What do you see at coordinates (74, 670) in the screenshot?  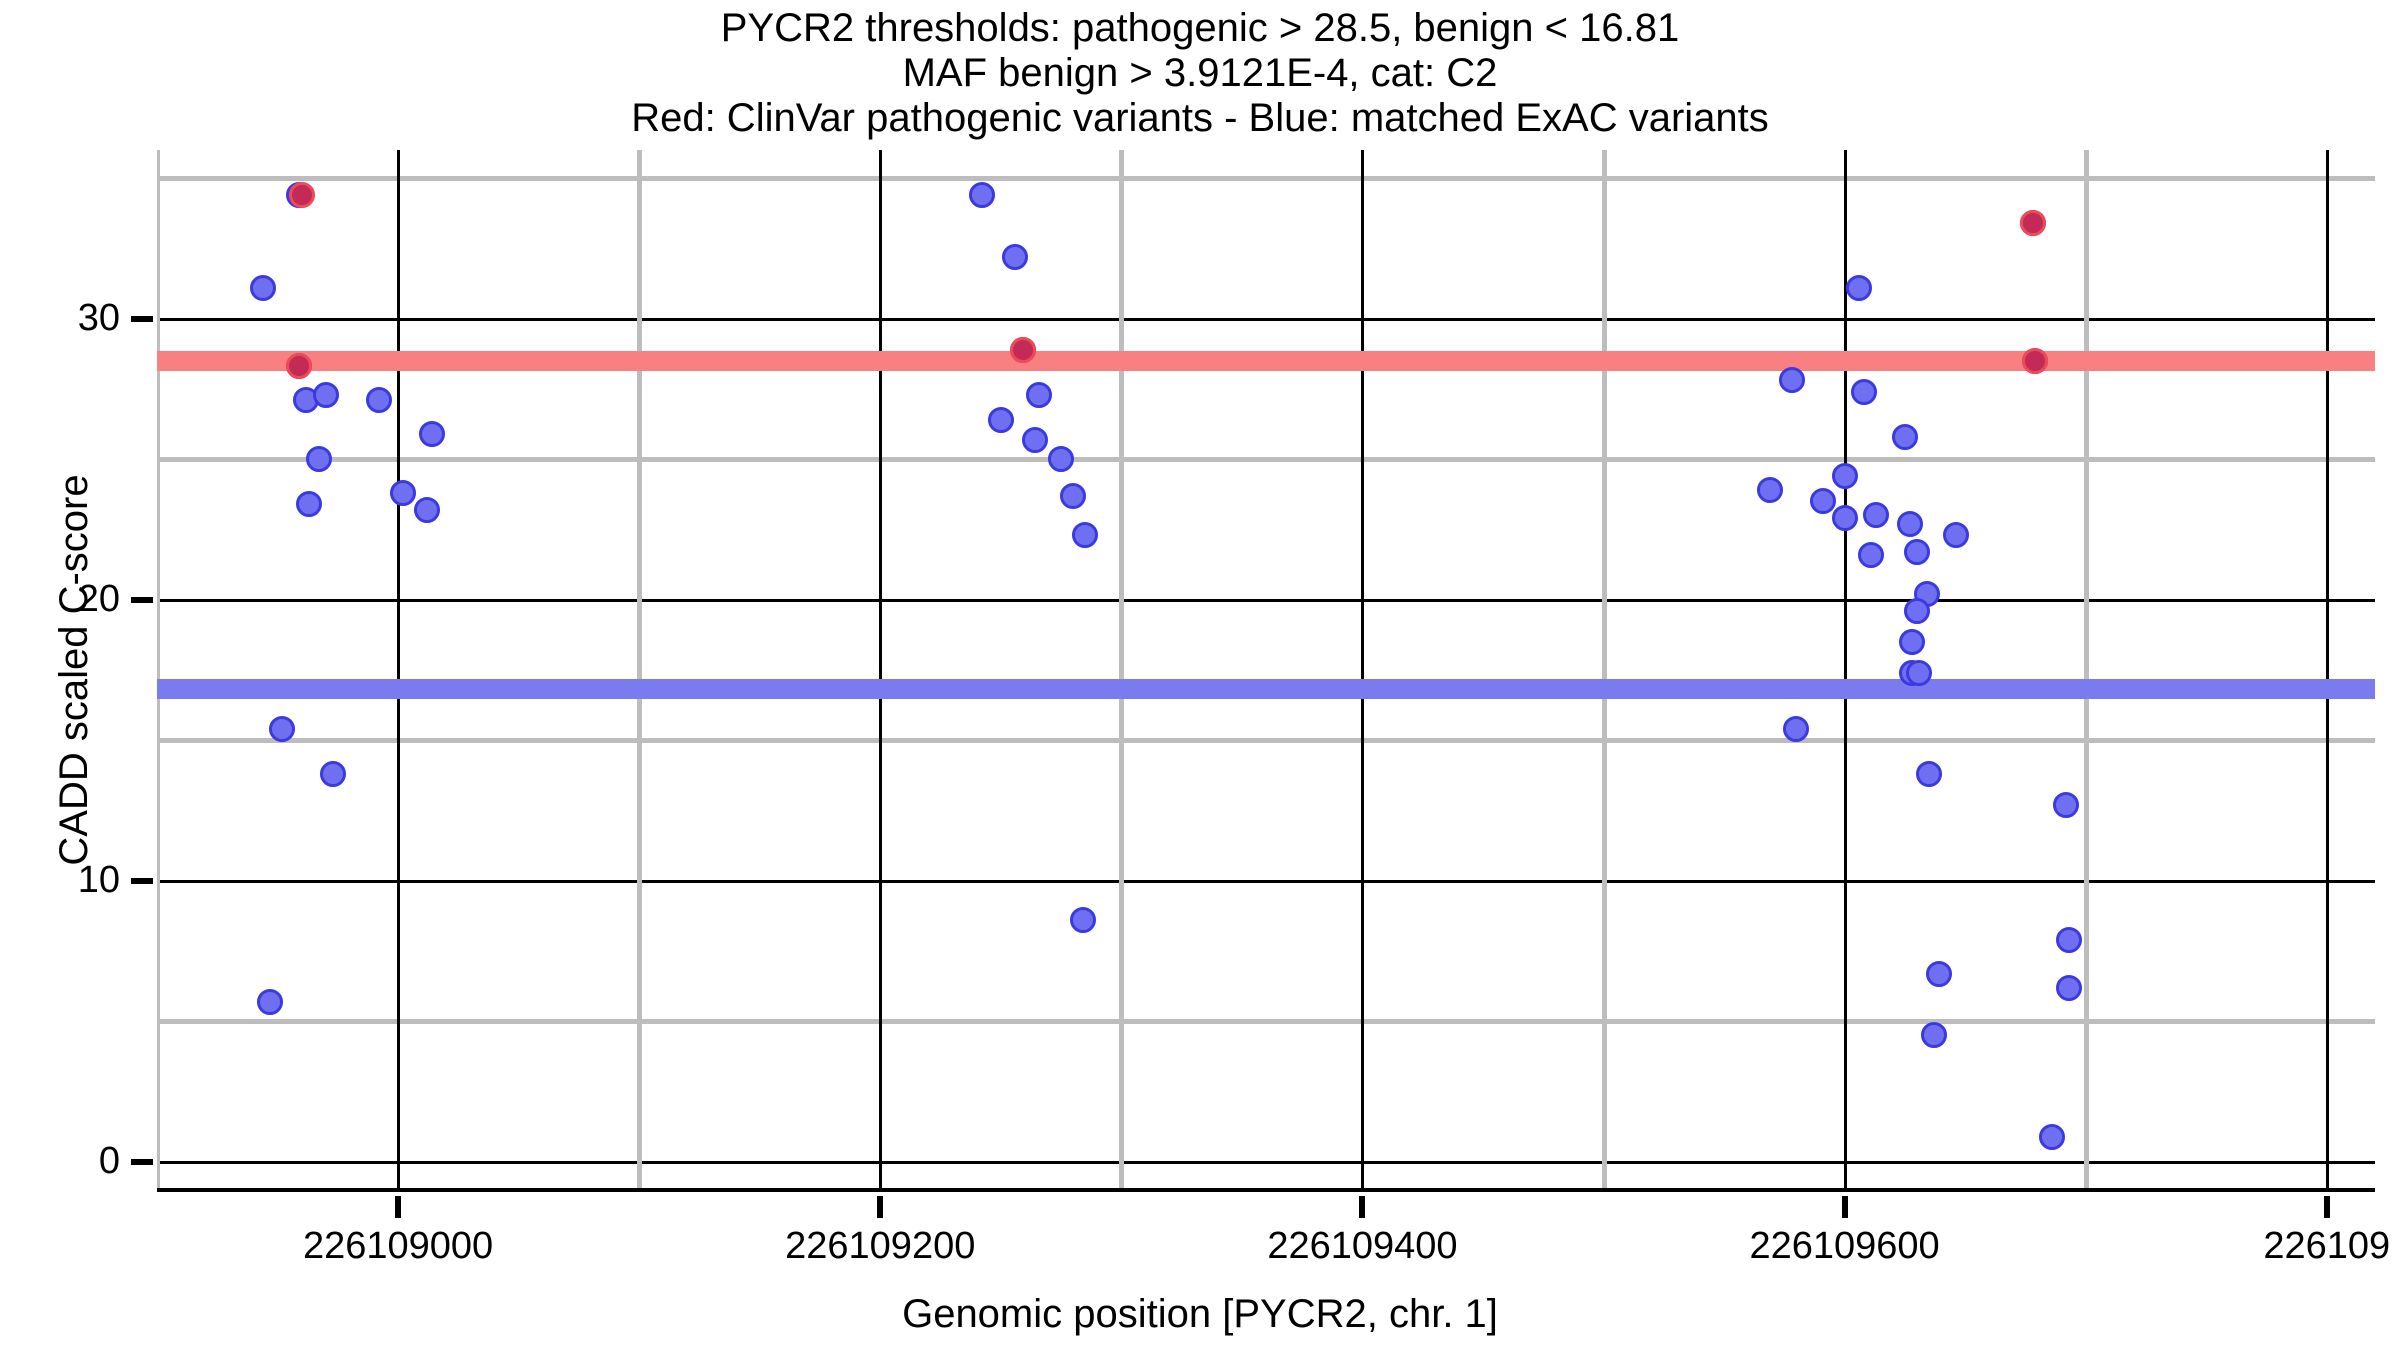 I see `y-axis-label: CADD scaled C-score` at bounding box center [74, 670].